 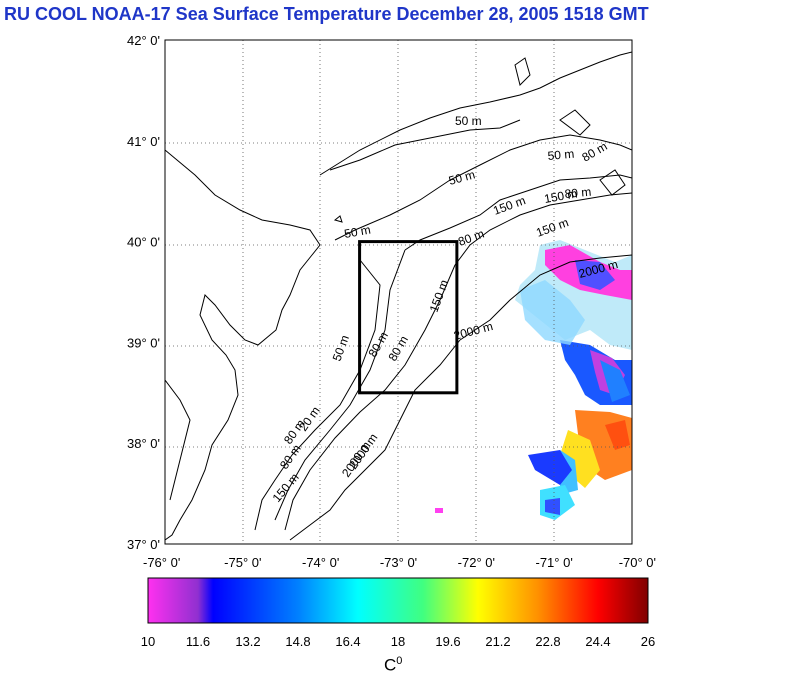 What do you see at coordinates (148, 641) in the screenshot?
I see `colorbar-tick-label: 10` at bounding box center [148, 641].